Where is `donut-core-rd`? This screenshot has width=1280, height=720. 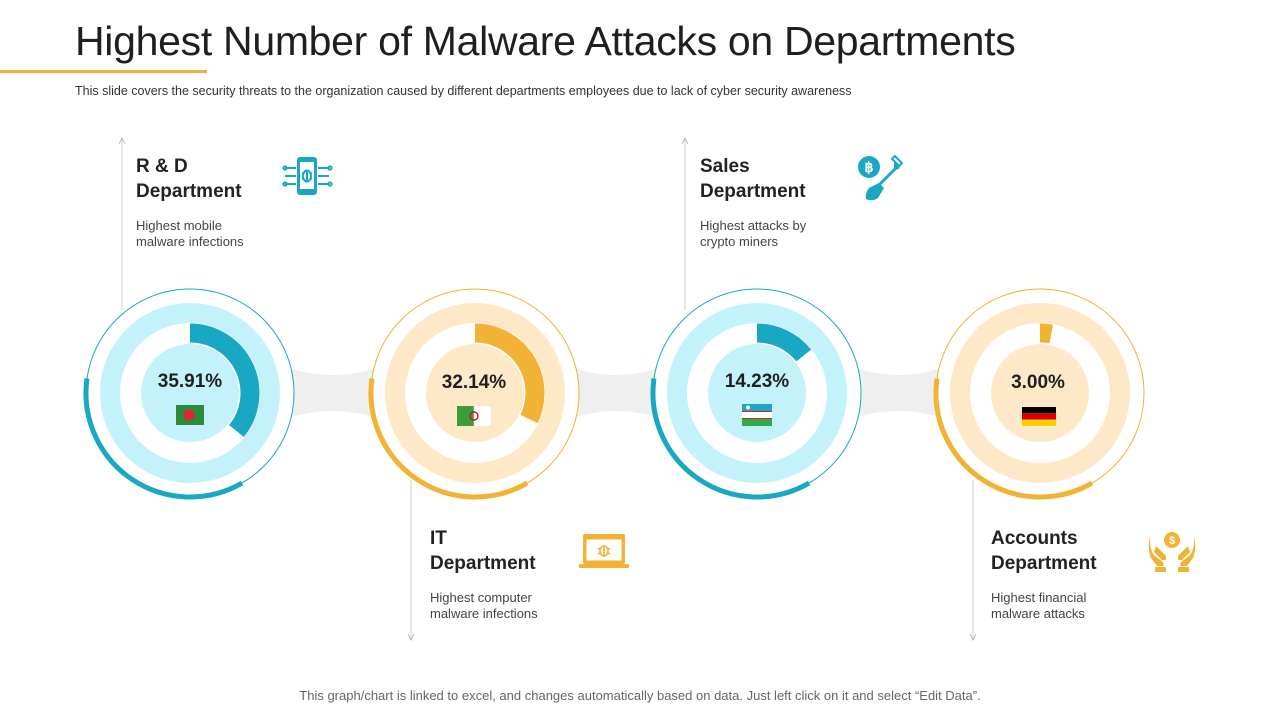
donut-core-rd is located at coordinates (190, 393).